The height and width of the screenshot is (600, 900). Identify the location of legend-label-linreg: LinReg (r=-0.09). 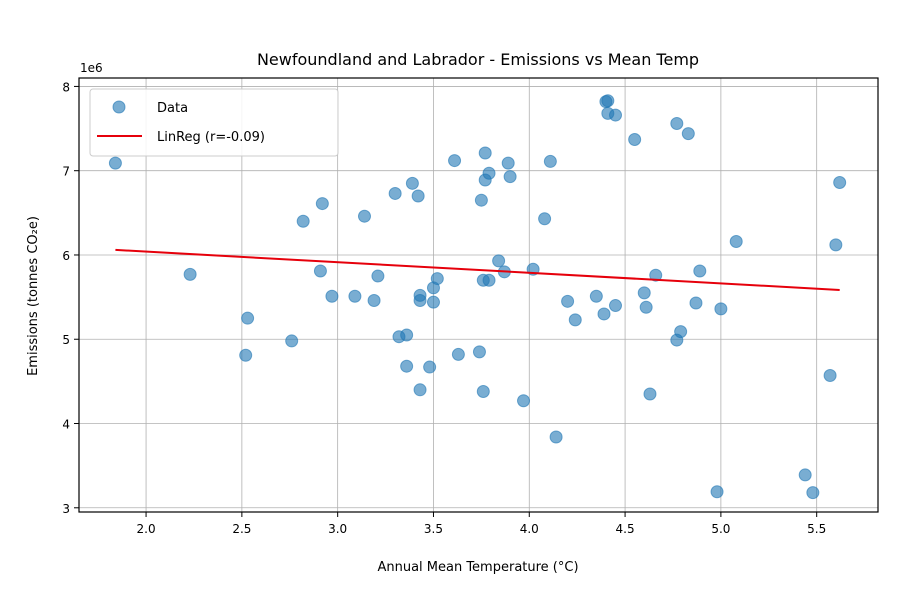
(211, 137).